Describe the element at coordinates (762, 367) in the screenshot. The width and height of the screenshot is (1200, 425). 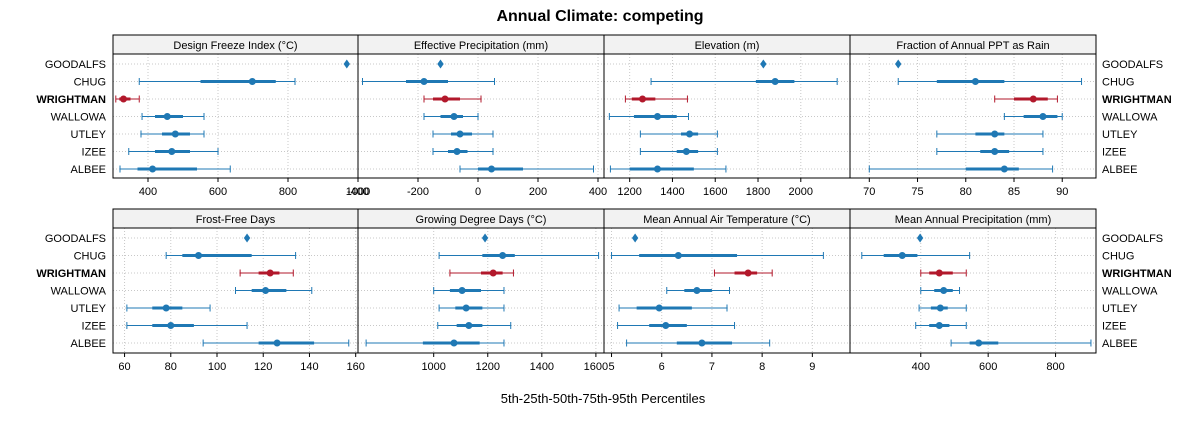
I see `x-tick-label: 8` at that location.